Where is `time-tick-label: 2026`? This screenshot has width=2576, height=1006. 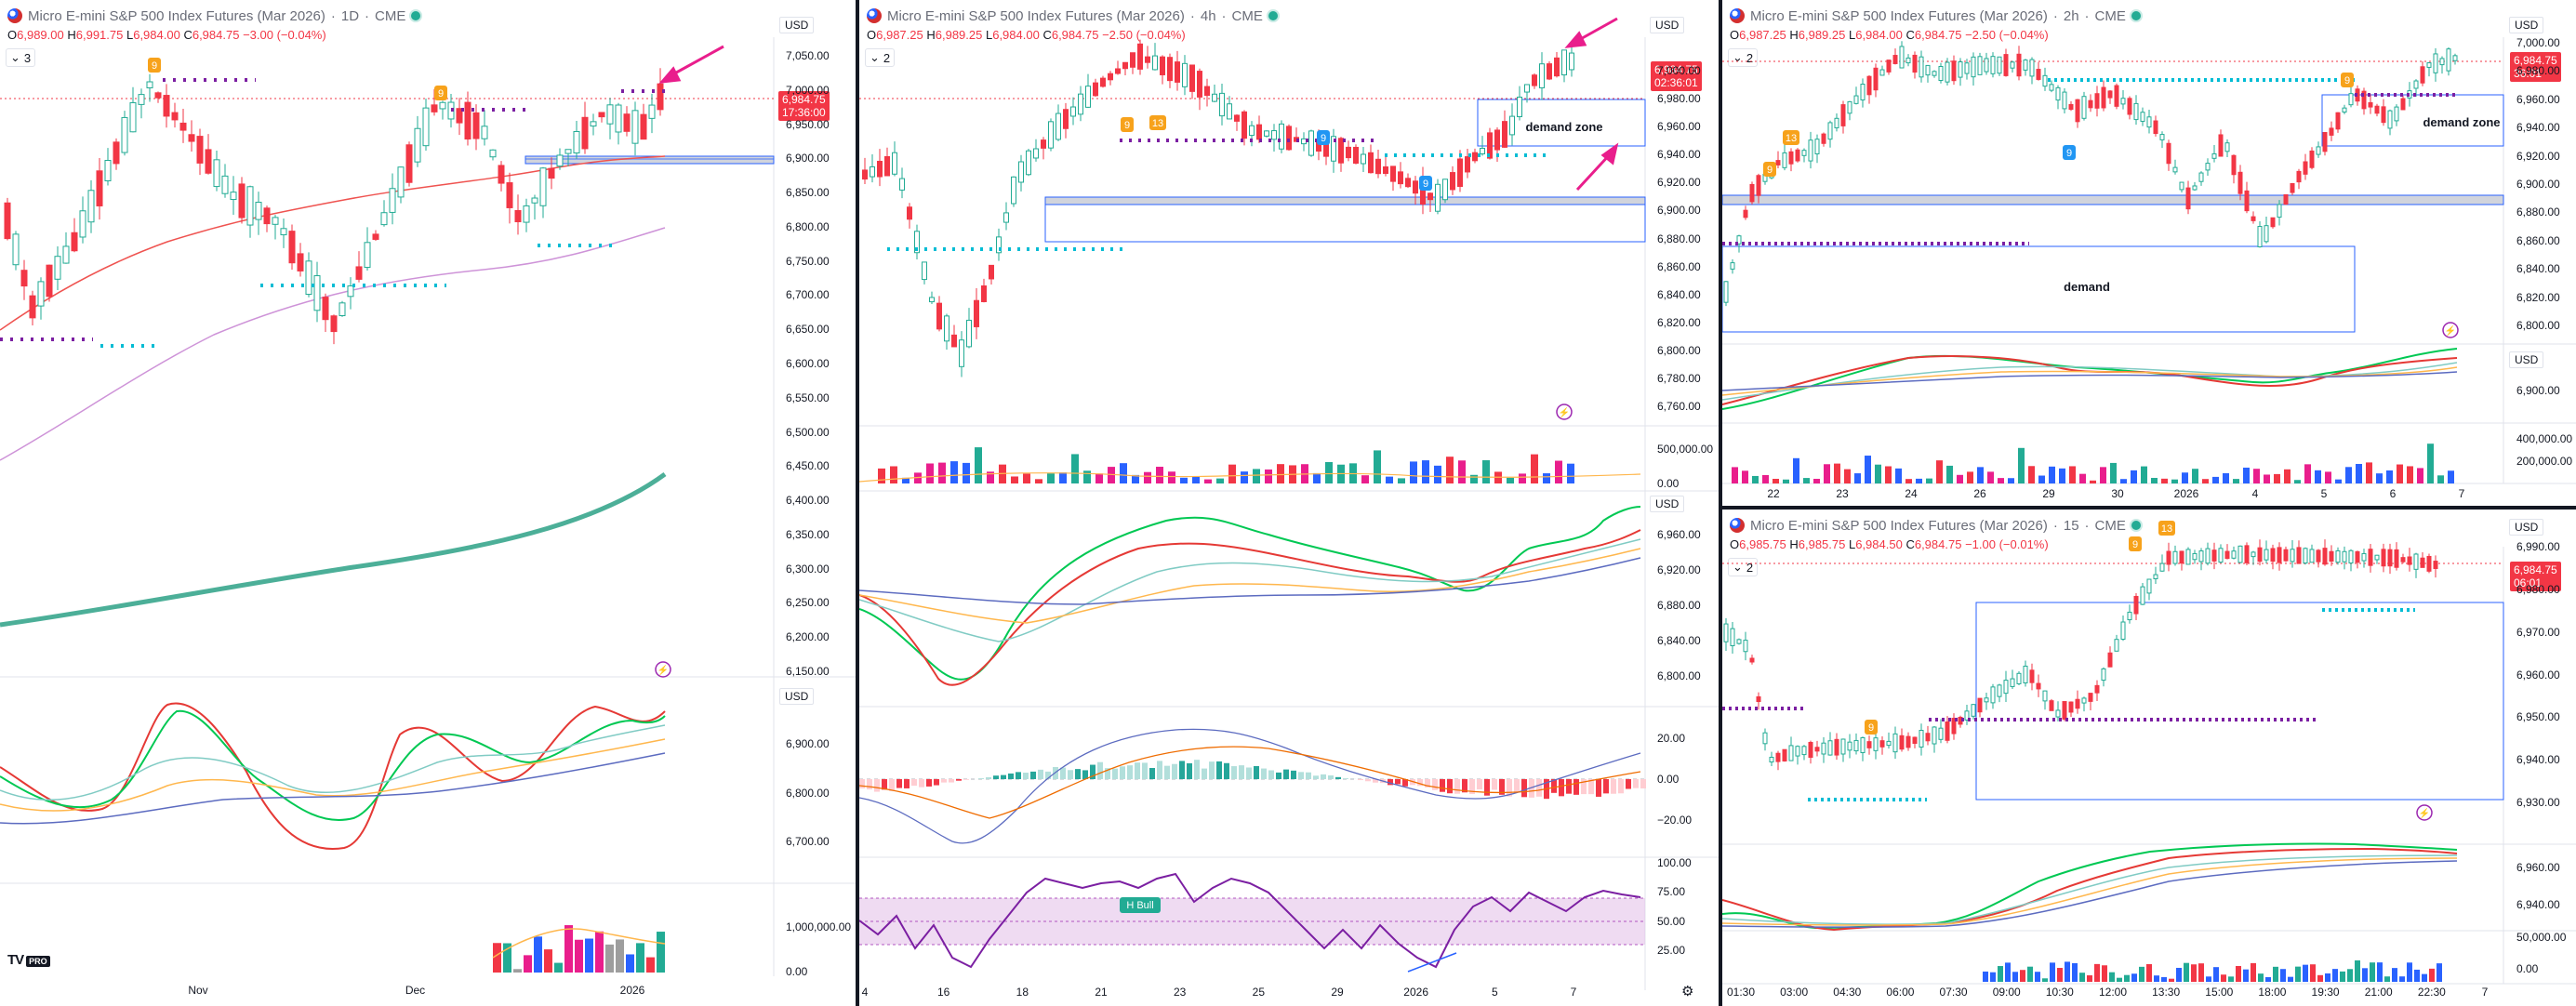
time-tick-label: 2026 is located at coordinates (632, 991).